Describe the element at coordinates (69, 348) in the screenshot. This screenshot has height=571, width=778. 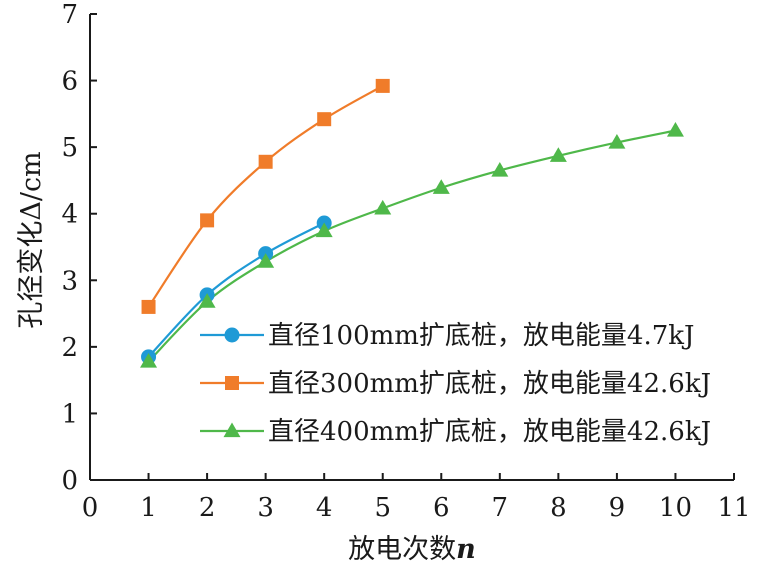
I see `y-tick-label: 2` at that location.